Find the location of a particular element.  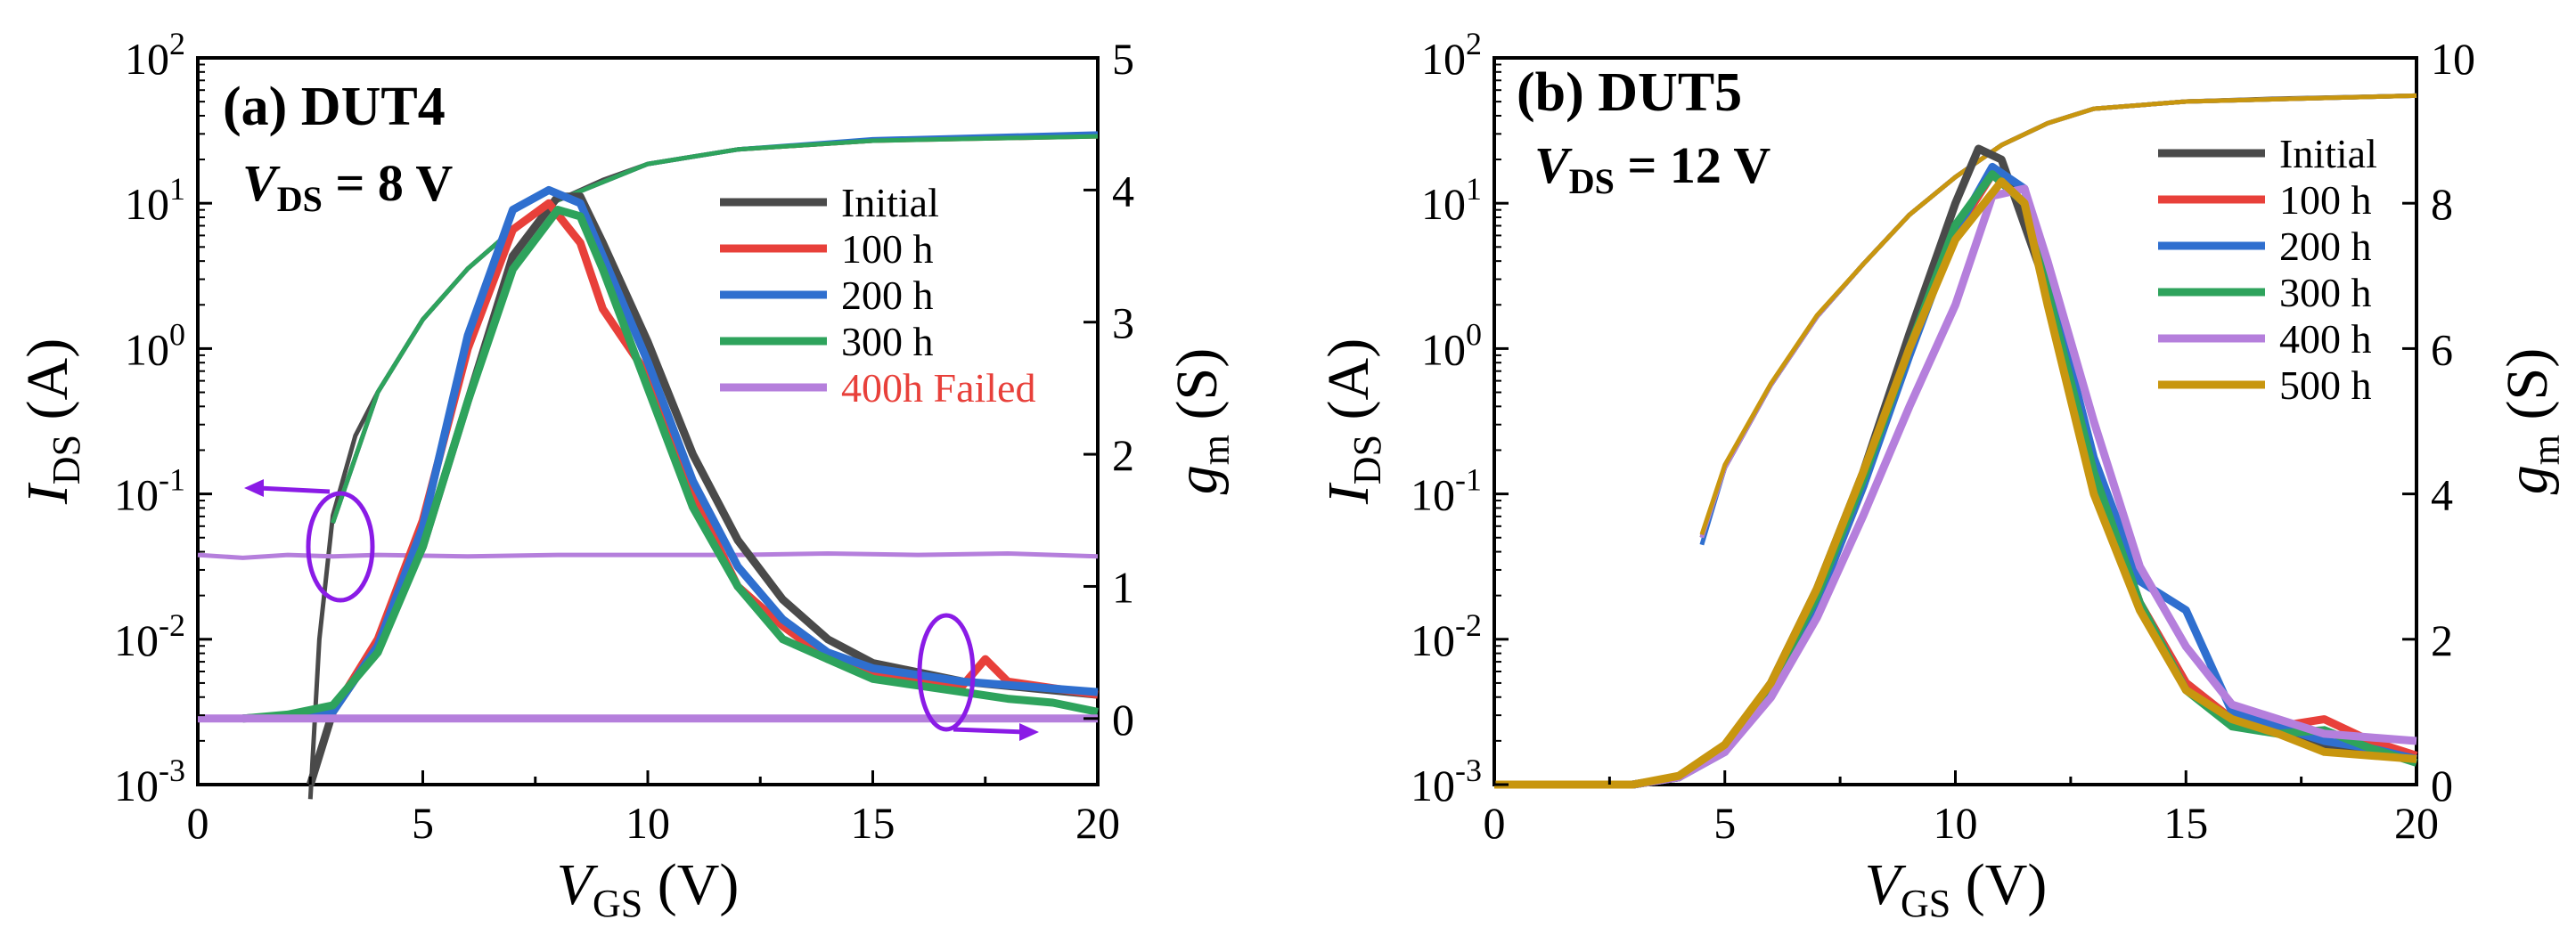

annotation-ellipse-left is located at coordinates (340, 547).